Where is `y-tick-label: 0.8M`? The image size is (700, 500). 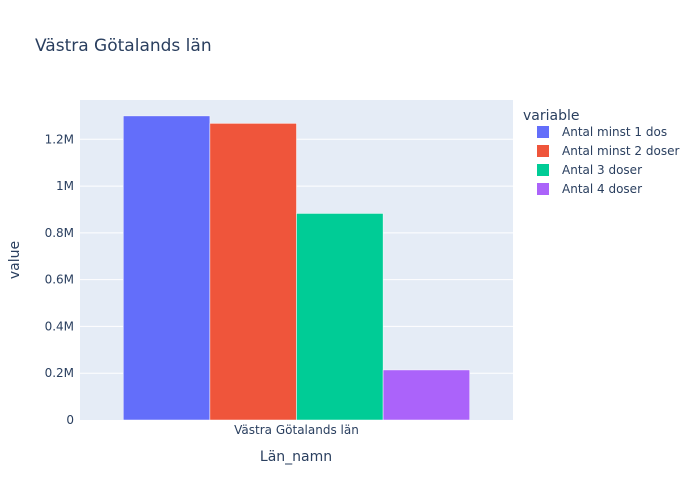 y-tick-label: 0.8M is located at coordinates (59, 233).